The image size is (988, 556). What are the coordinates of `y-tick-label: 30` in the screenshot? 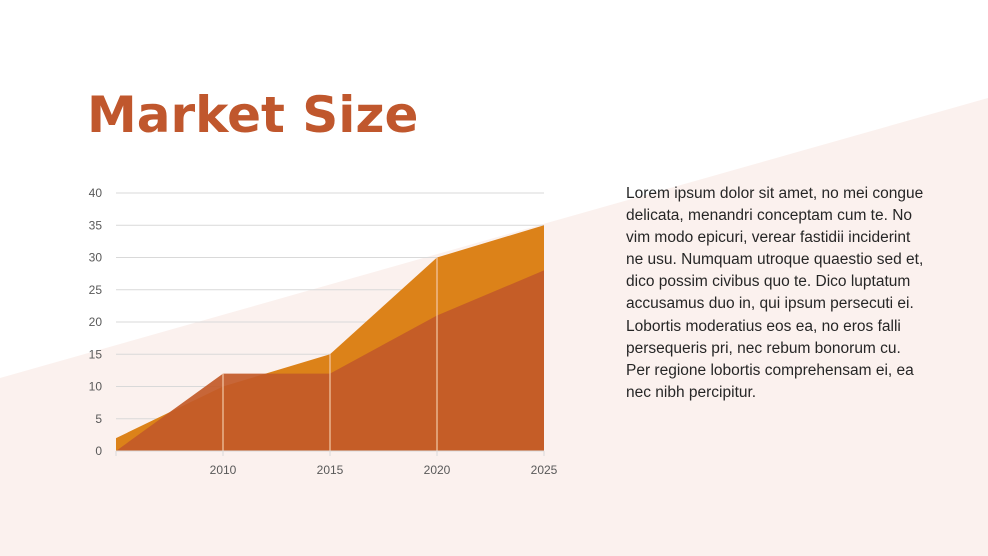 It's located at (96, 258).